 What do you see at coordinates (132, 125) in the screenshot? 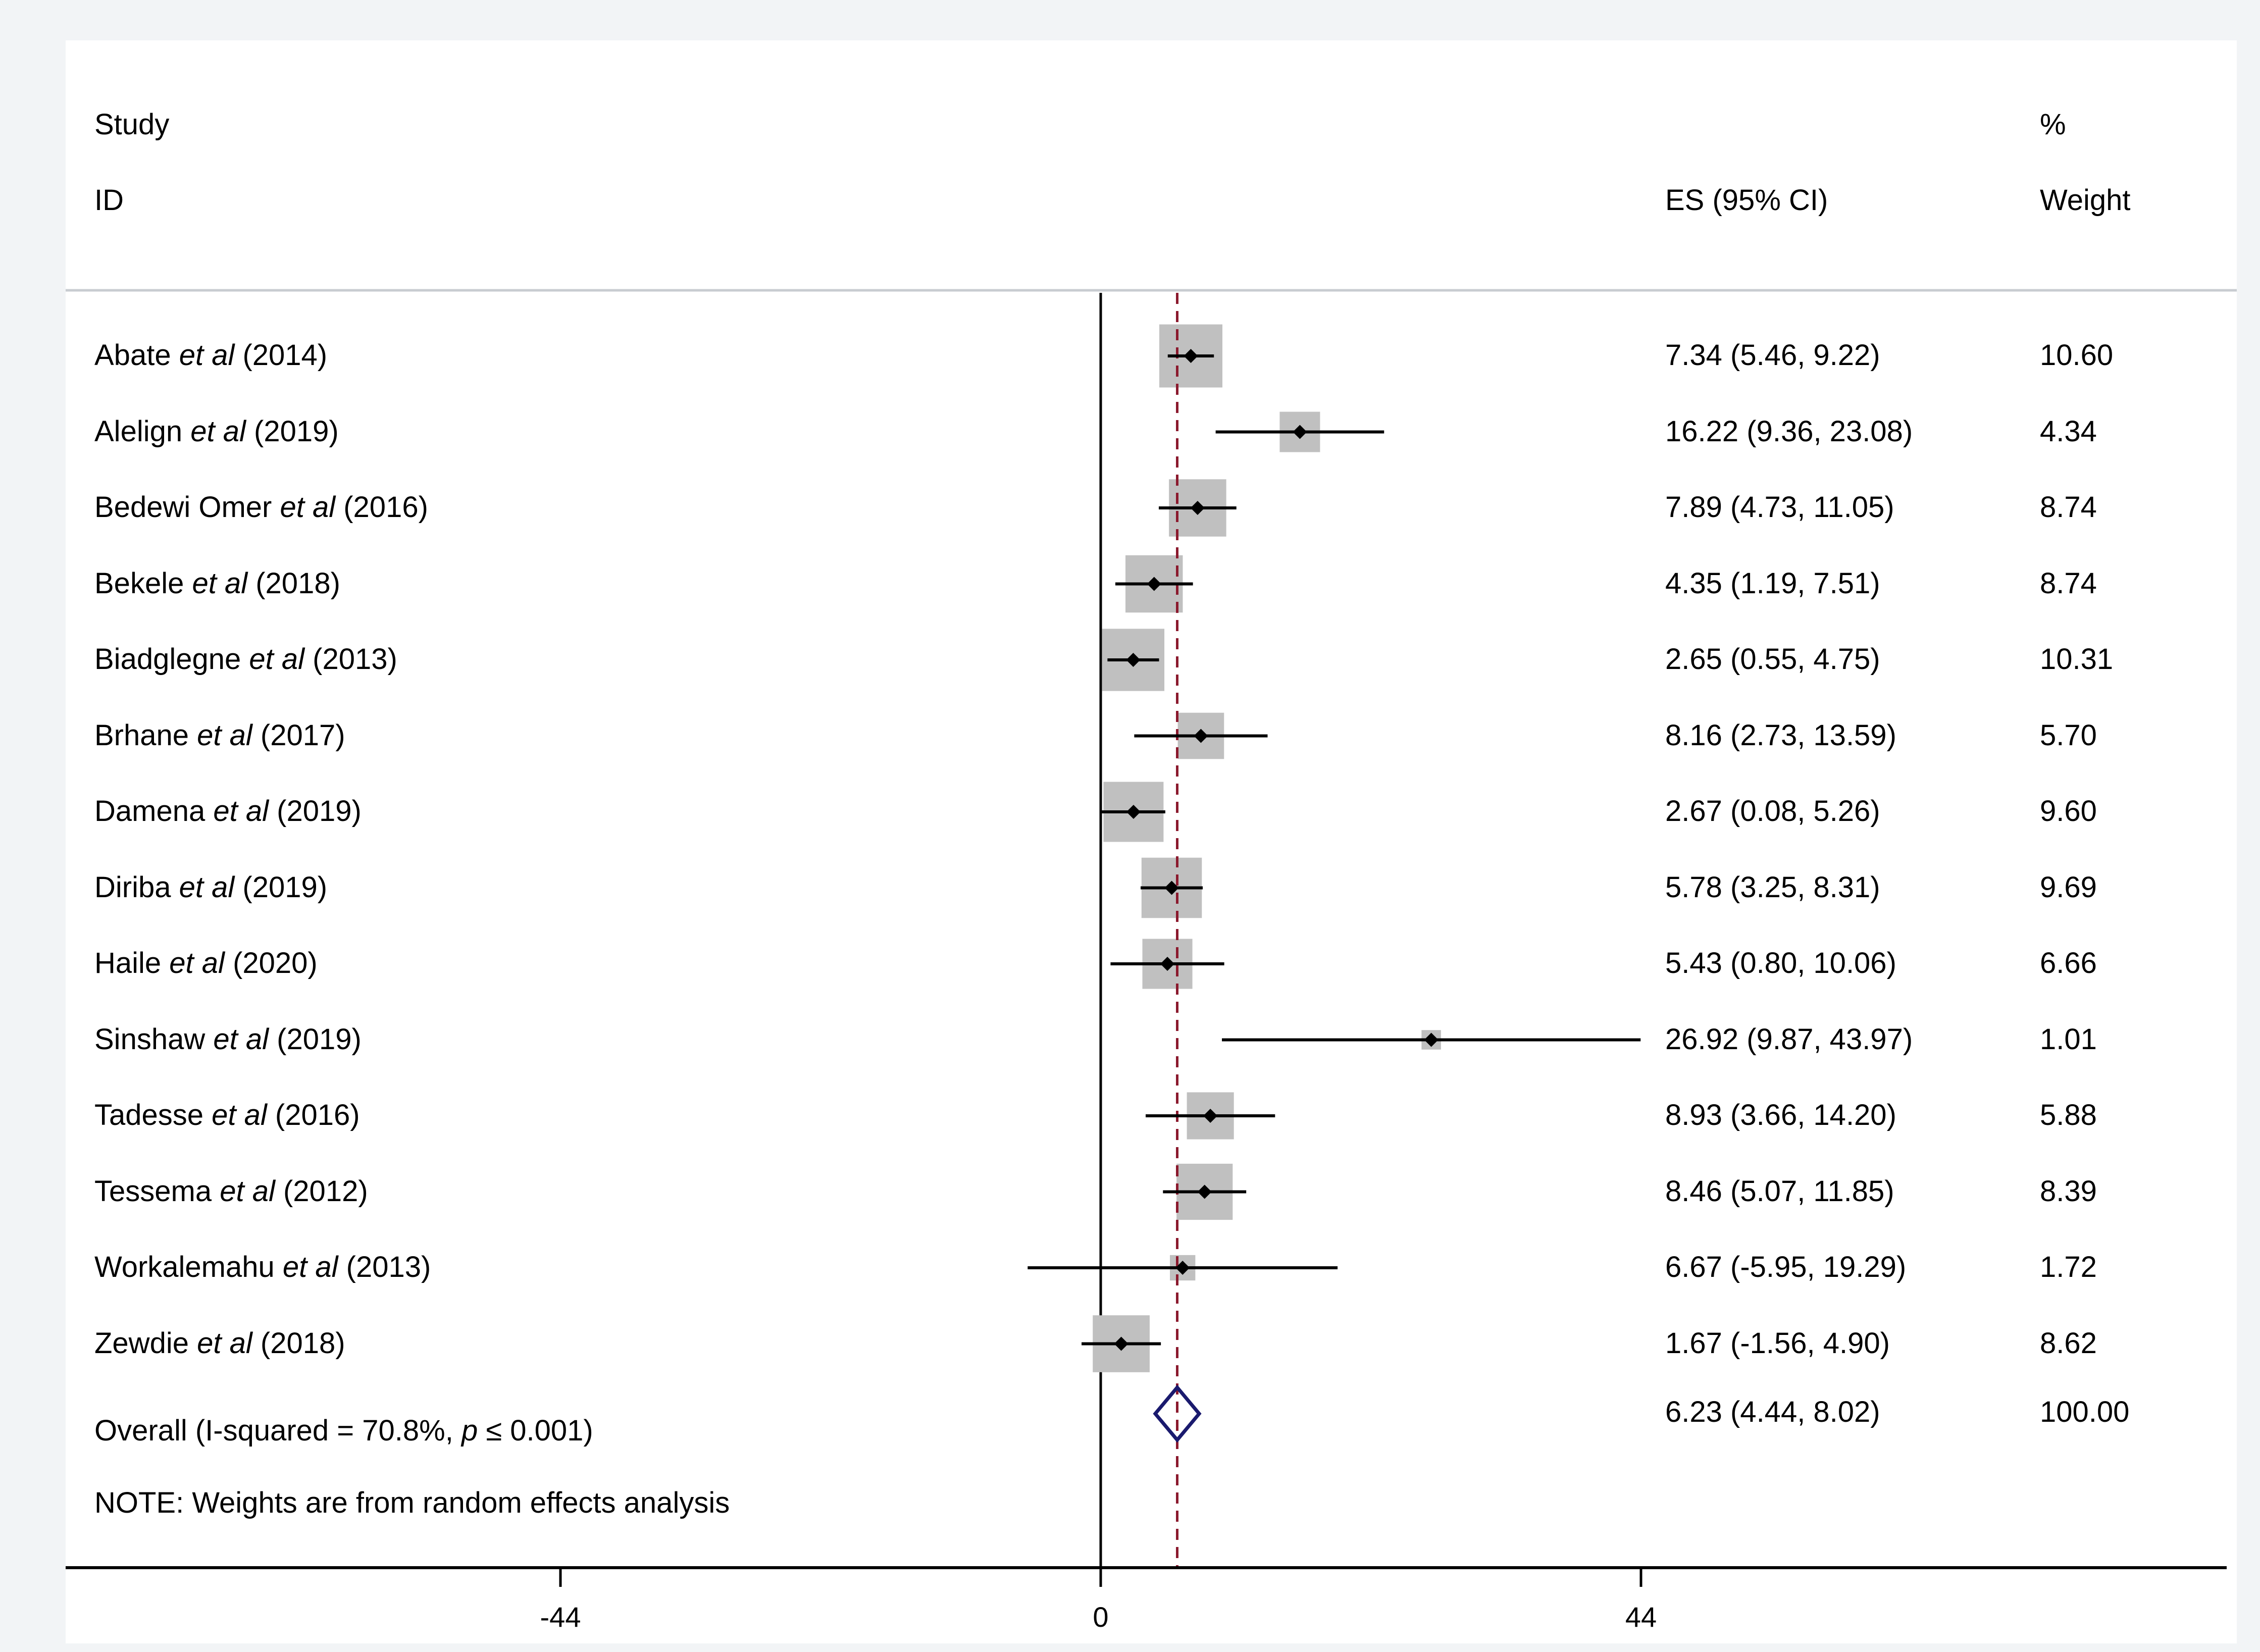
I see `header-study: Study` at bounding box center [132, 125].